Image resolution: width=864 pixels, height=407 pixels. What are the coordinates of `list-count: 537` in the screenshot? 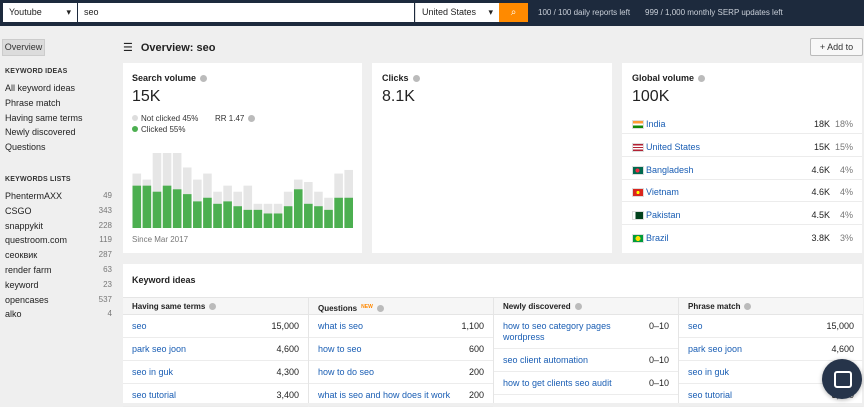 It's located at (105, 299).